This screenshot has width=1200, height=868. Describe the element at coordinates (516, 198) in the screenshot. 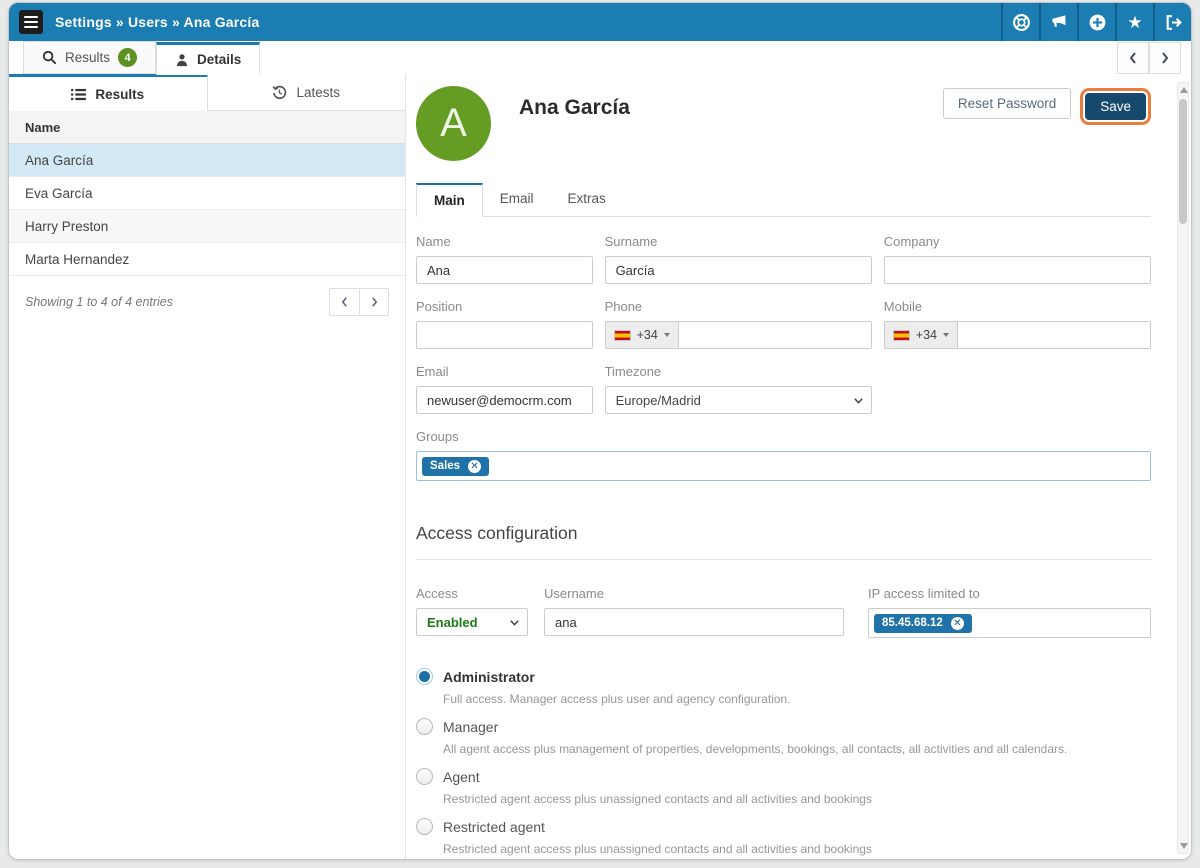

I see `tab-email: Email` at that location.